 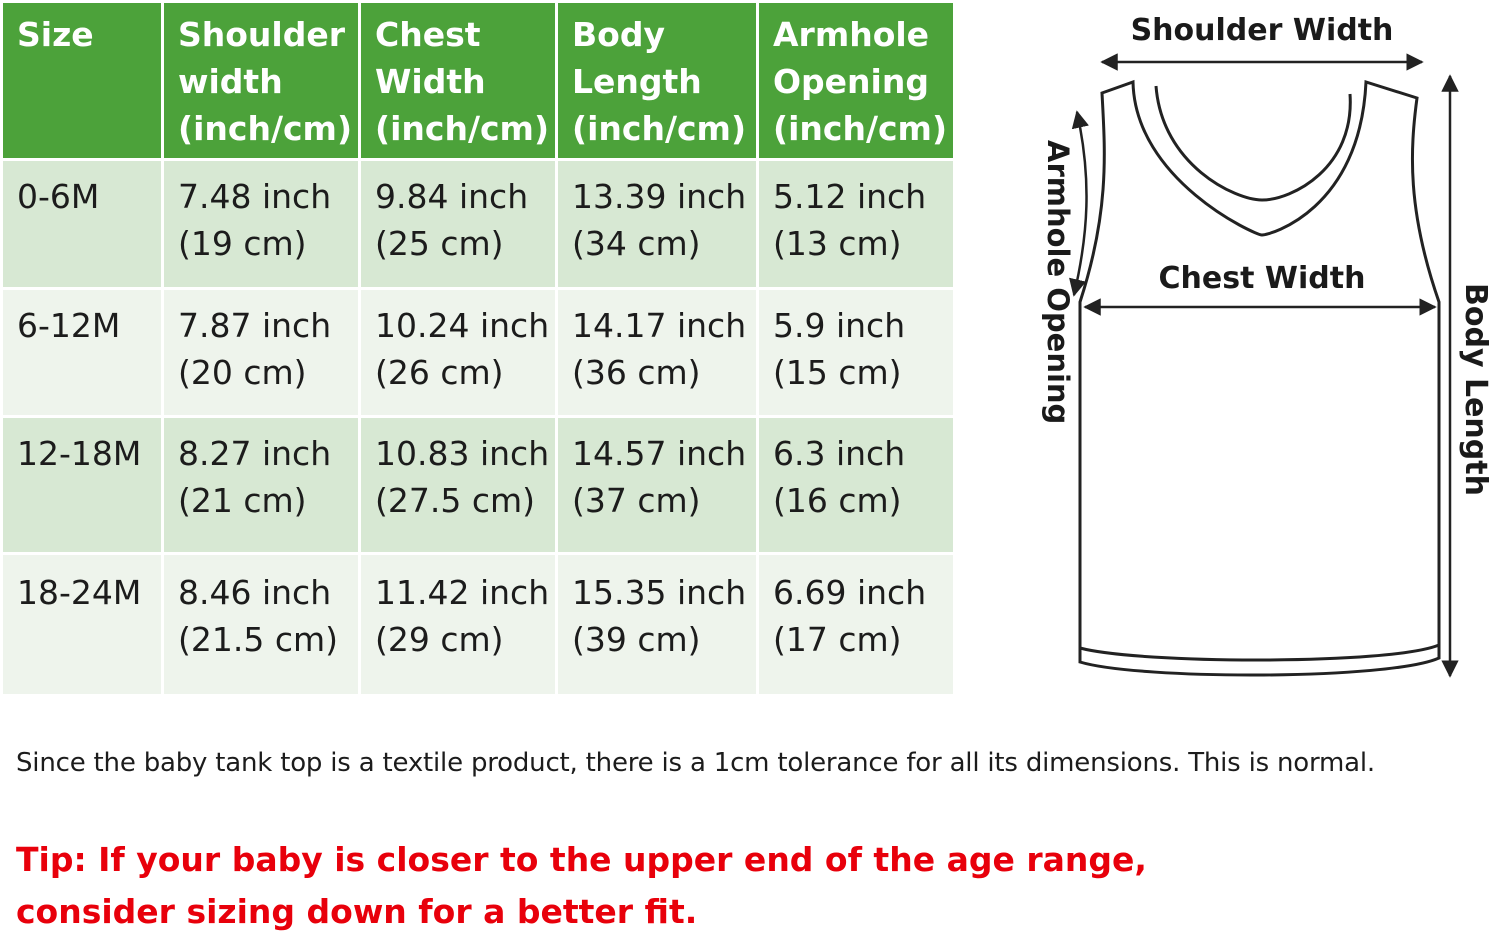 I want to click on cell-line: (39 cm), so click(x=636, y=639).